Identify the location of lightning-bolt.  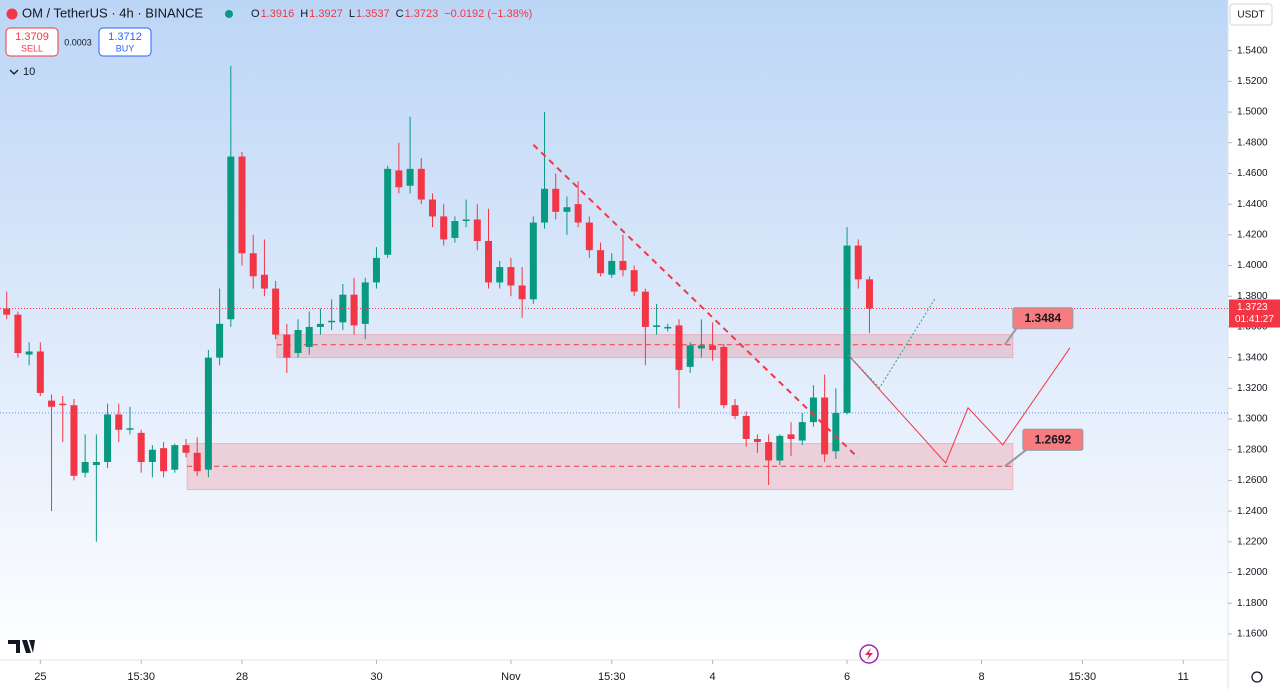
(869, 654).